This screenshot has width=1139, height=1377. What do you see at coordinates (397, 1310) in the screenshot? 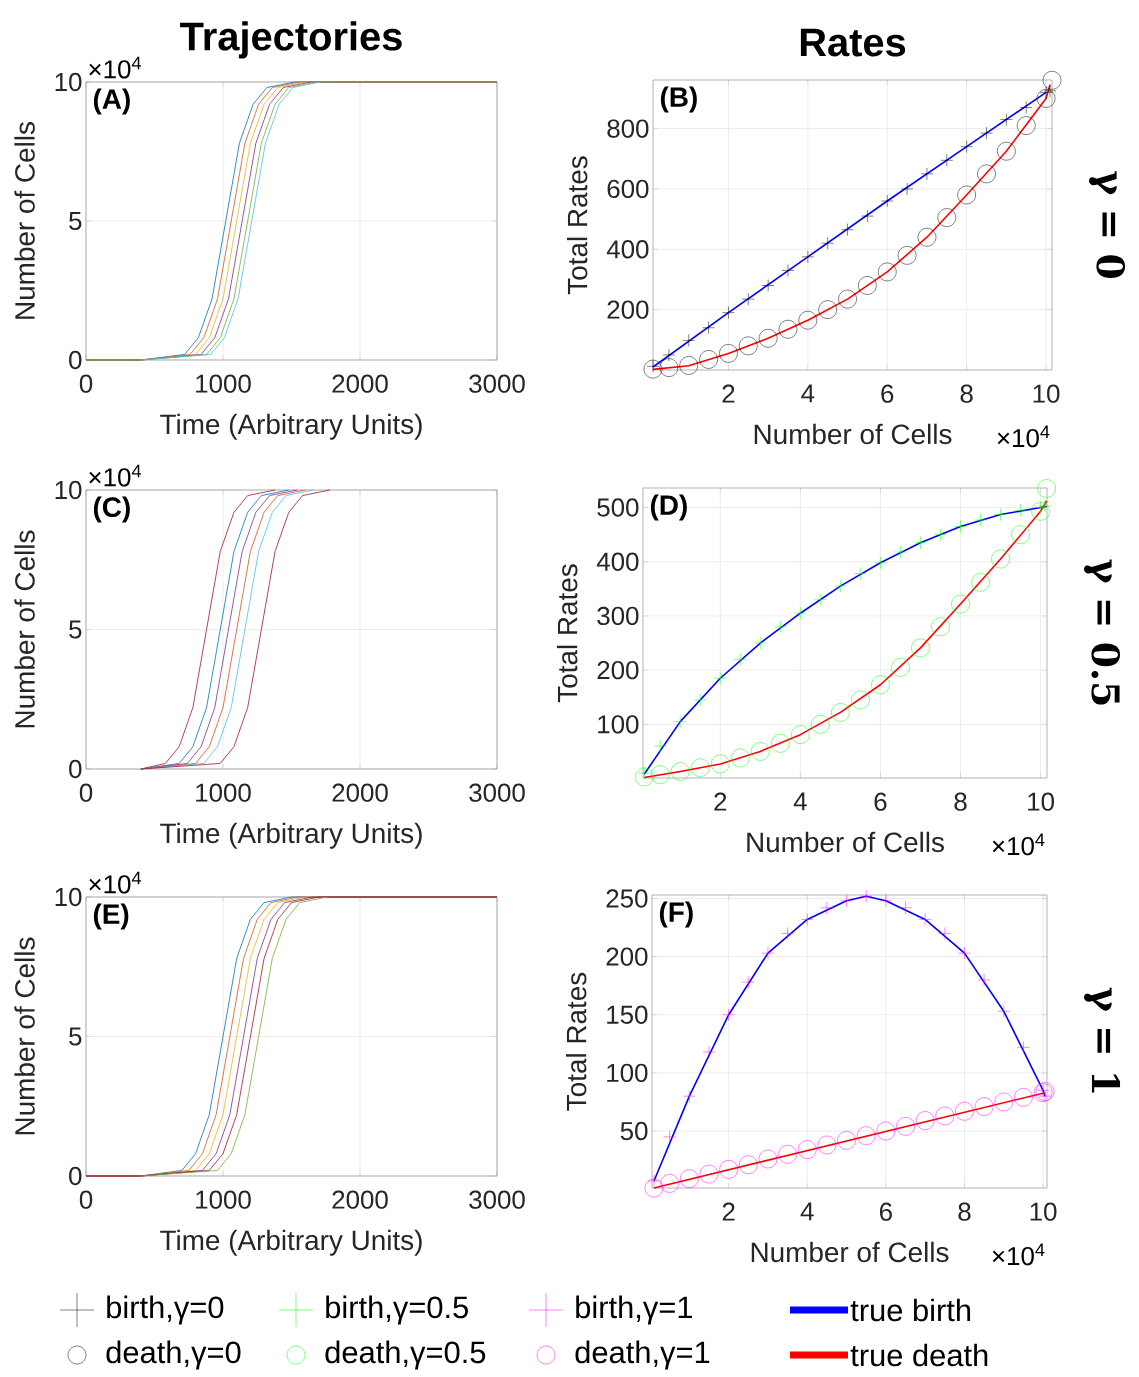
I see `legend-label: birth,γ=0.5` at bounding box center [397, 1310].